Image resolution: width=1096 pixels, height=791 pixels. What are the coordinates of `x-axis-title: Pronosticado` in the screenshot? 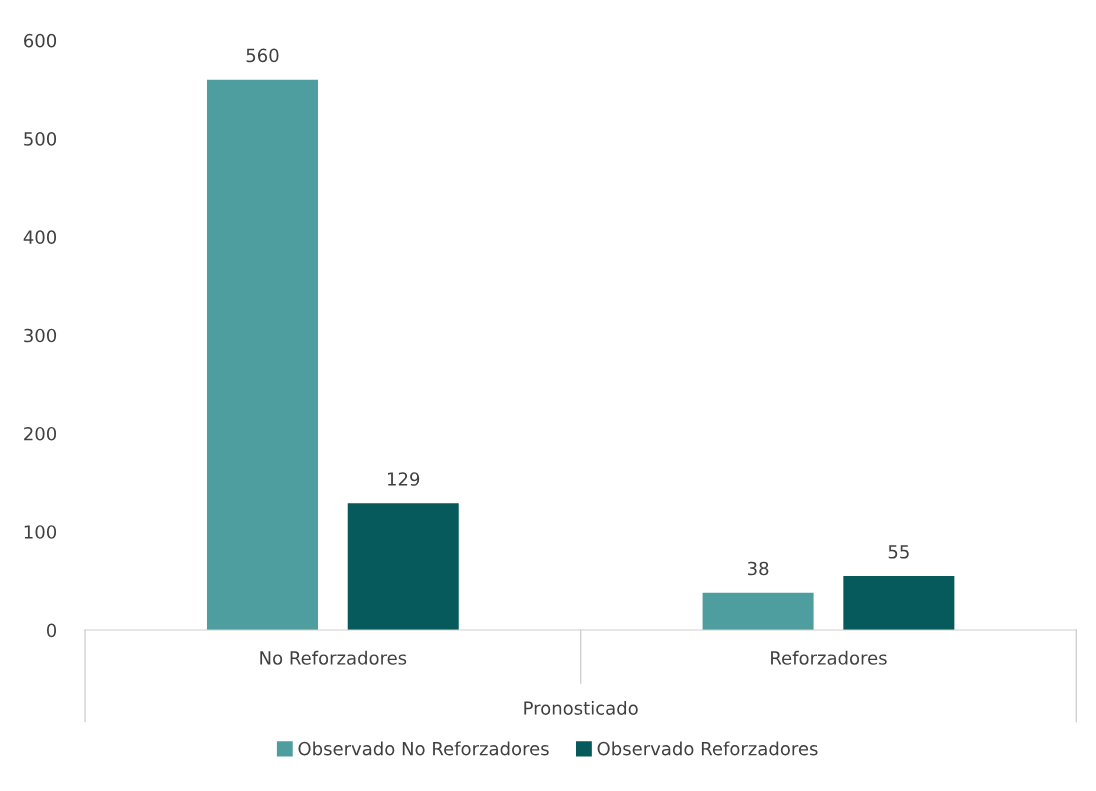 It's located at (581, 707).